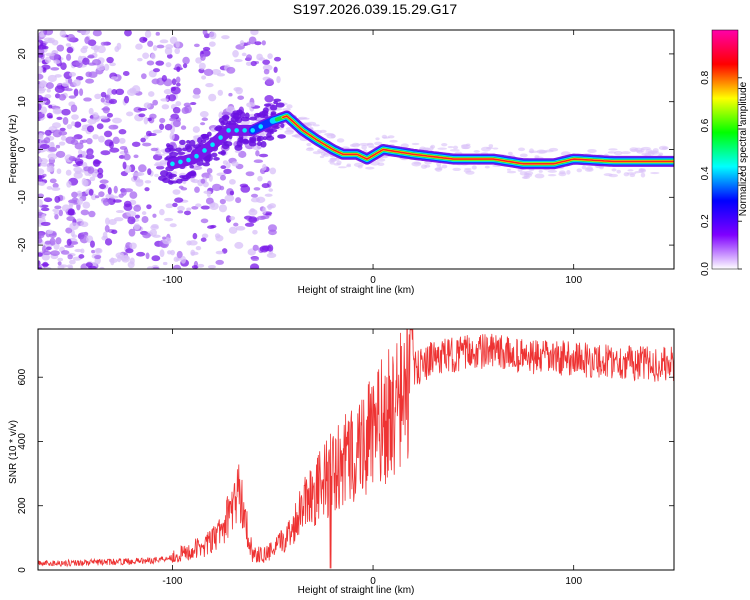 This screenshot has width=750, height=600. Describe the element at coordinates (22, 441) in the screenshot. I see `y-tick-label: 400` at that location.